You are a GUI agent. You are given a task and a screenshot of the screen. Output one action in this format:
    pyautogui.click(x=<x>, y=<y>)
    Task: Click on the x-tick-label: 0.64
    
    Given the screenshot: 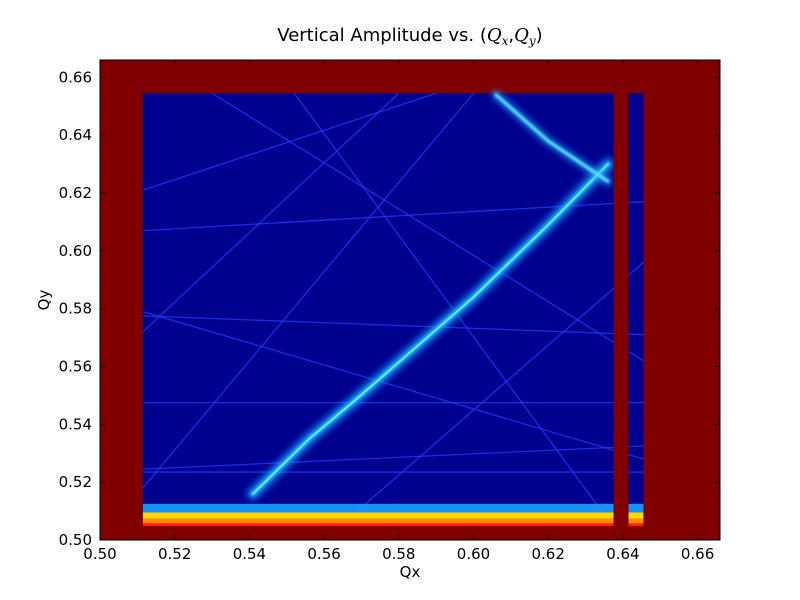 What is the action you would take?
    pyautogui.click(x=622, y=554)
    